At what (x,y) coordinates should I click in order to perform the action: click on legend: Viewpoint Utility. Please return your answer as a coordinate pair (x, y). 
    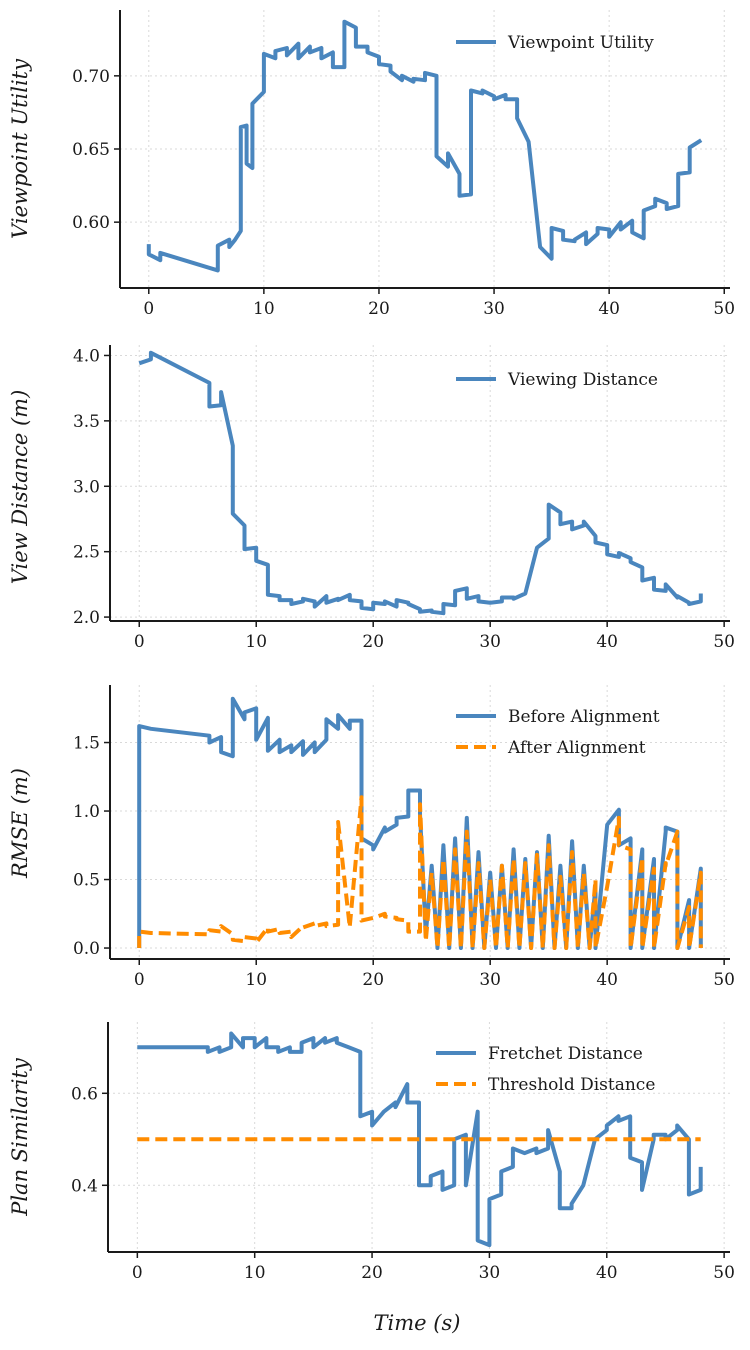
    Looking at the image, I should click on (555, 43).